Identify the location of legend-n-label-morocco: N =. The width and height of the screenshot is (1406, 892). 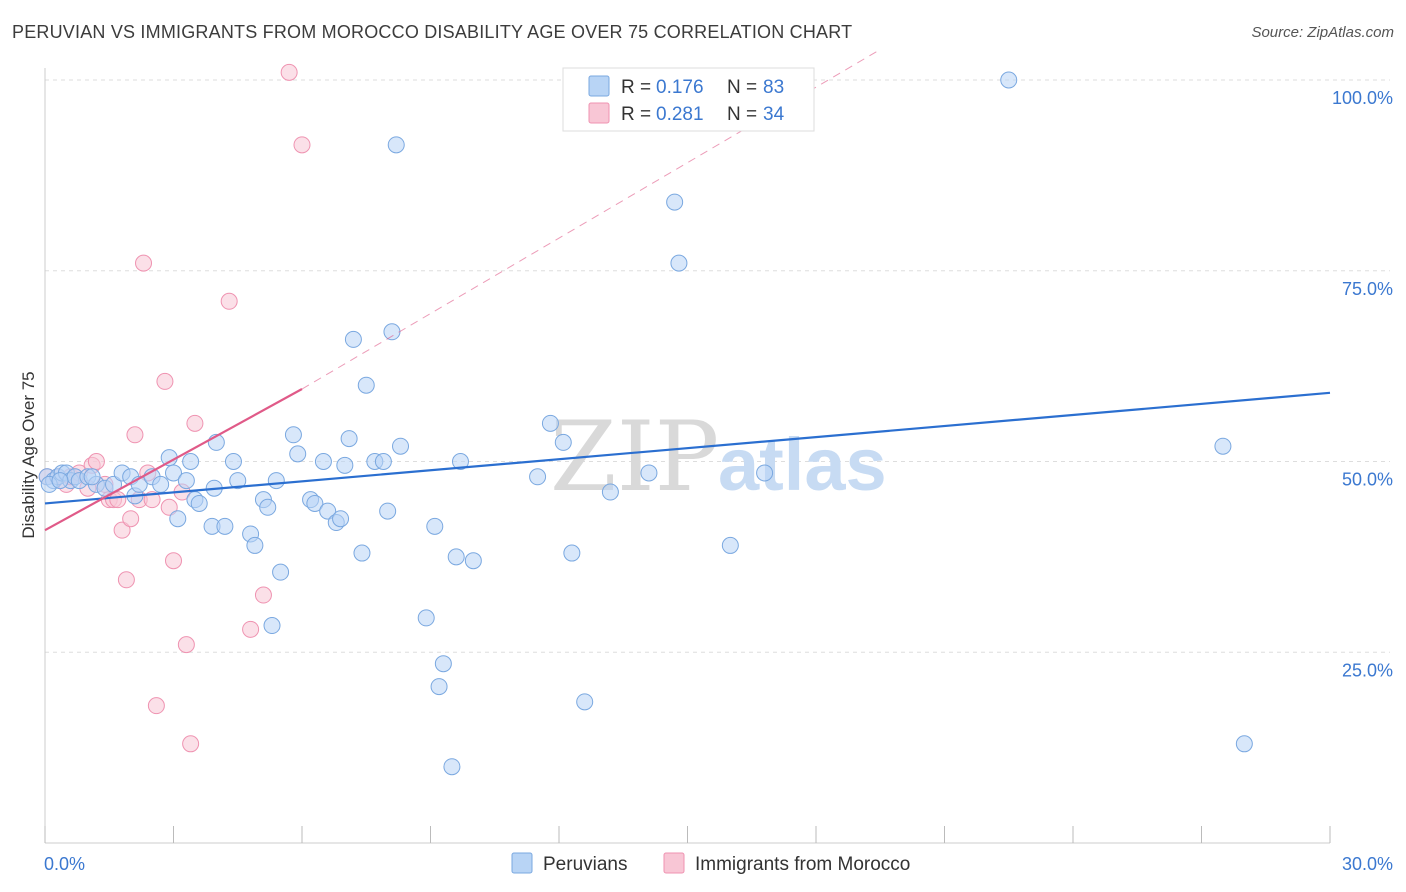
(742, 114).